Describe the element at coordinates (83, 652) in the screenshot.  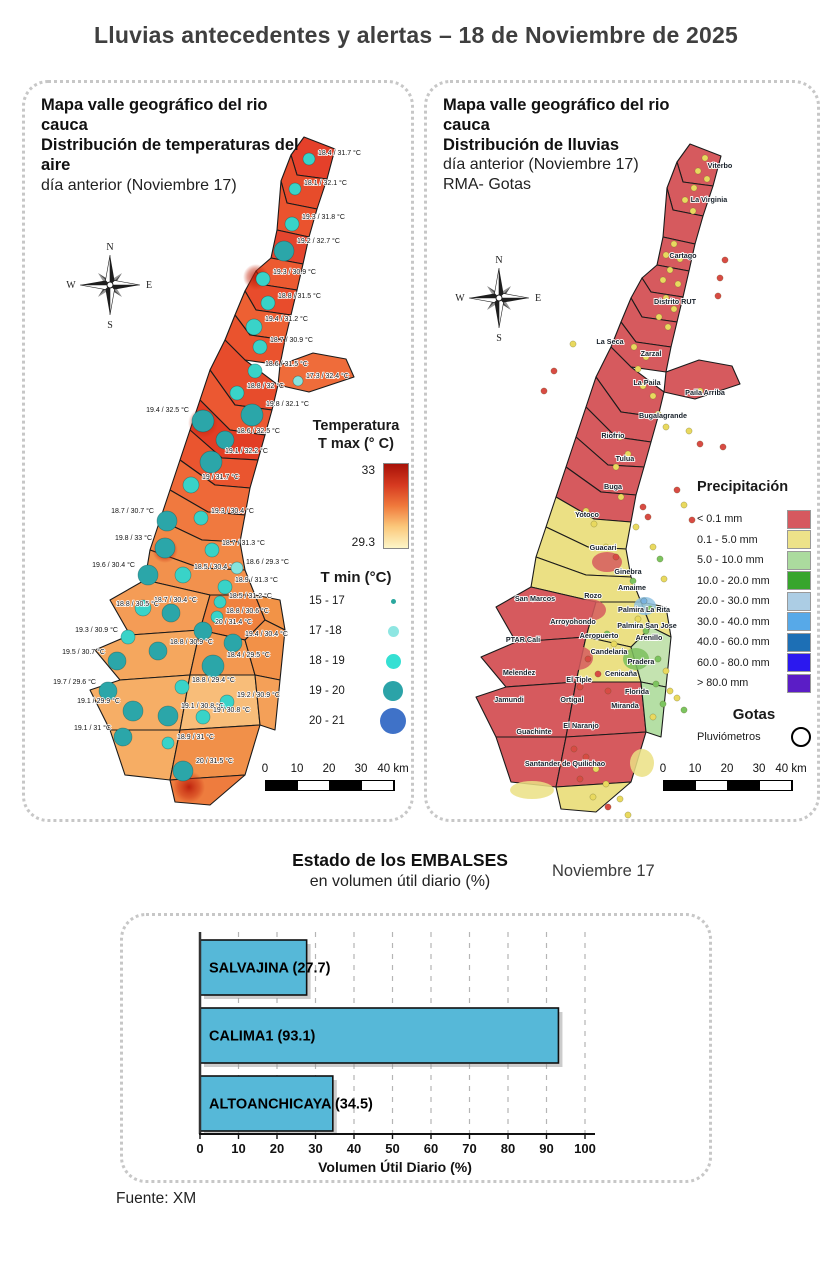
I see `station-temperature-label: 19.5 / 30.7 °C` at that location.